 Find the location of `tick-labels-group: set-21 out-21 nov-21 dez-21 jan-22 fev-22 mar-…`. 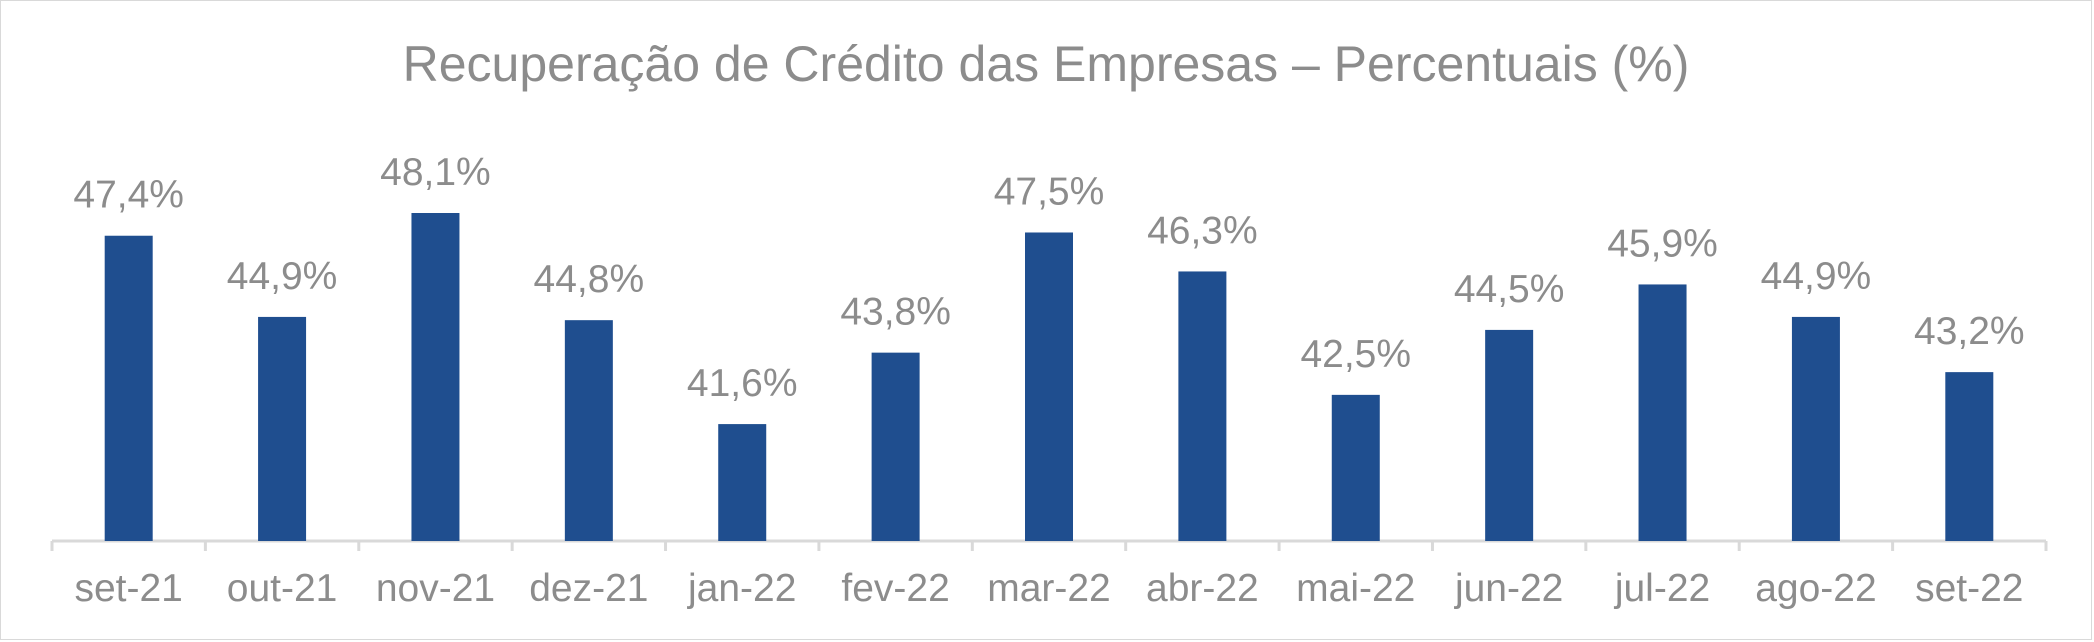

tick-labels-group: set-21 out-21 nov-21 dez-21 jan-22 fev-22 mar-… is located at coordinates (1048, 588).